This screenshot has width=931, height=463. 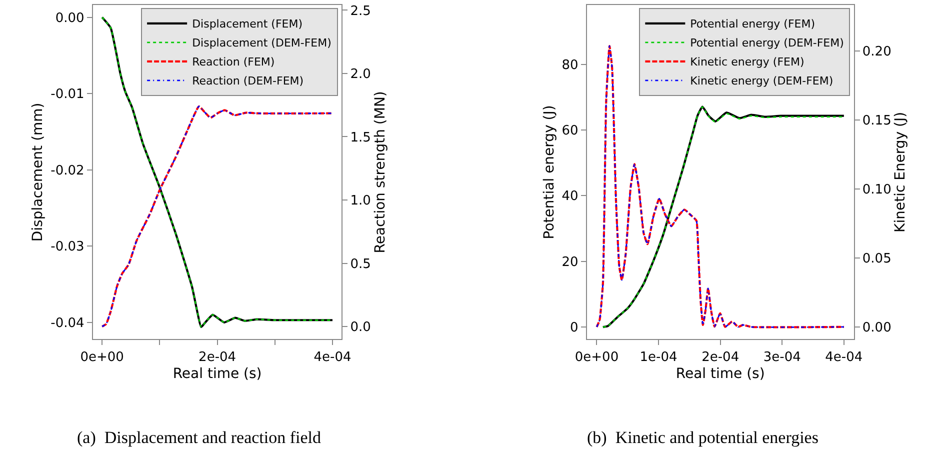 I want to click on legend-label: Kinetic energy (DEM-FEM), so click(x=762, y=81).